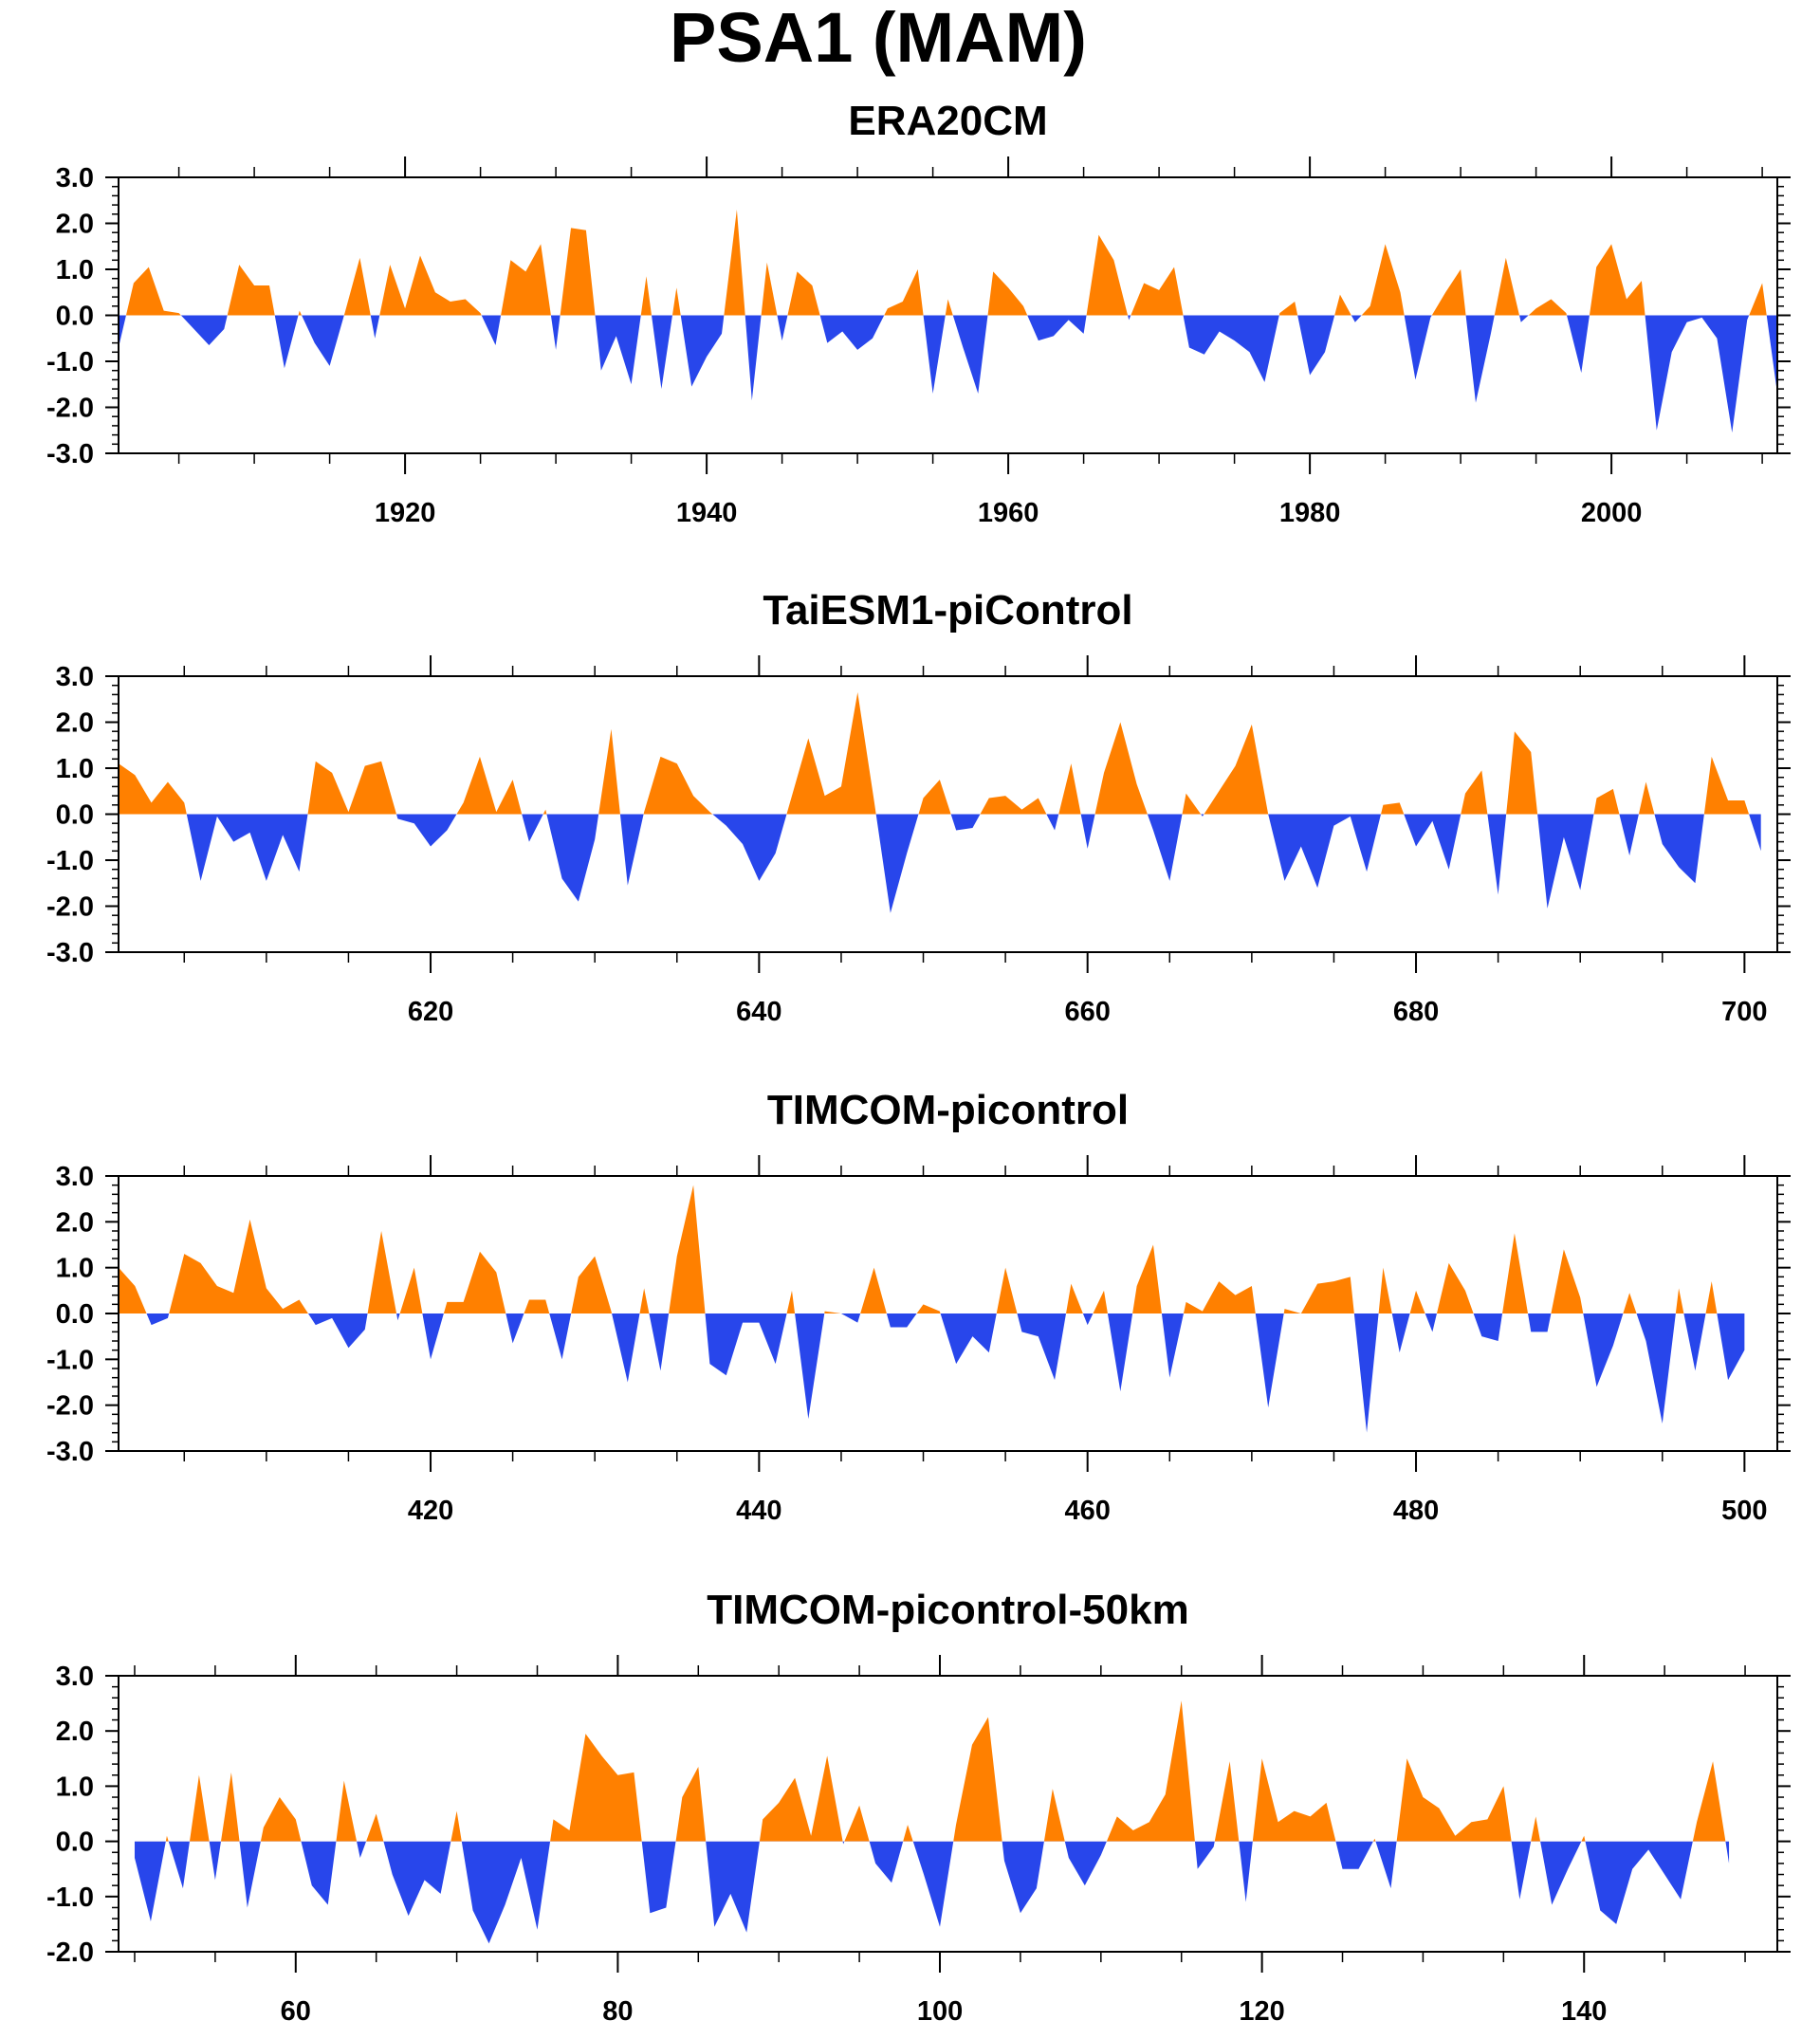 This screenshot has width=1820, height=2039. What do you see at coordinates (1416, 1012) in the screenshot?
I see `x-tick-label: 680` at bounding box center [1416, 1012].